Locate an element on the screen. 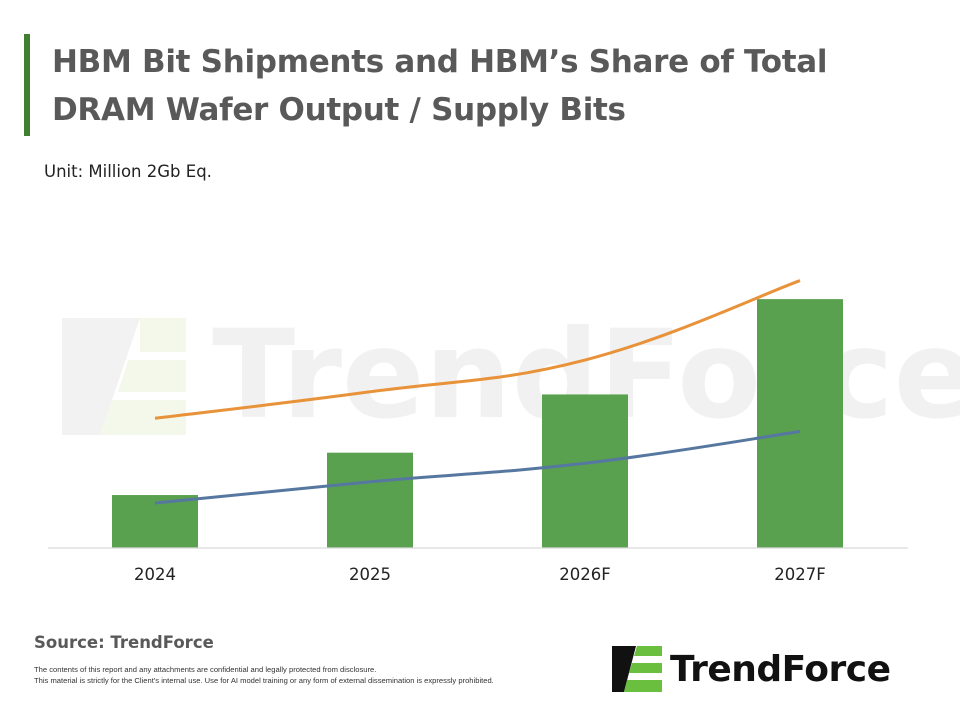 This screenshot has width=960, height=720. bar-2026F is located at coordinates (585, 471).